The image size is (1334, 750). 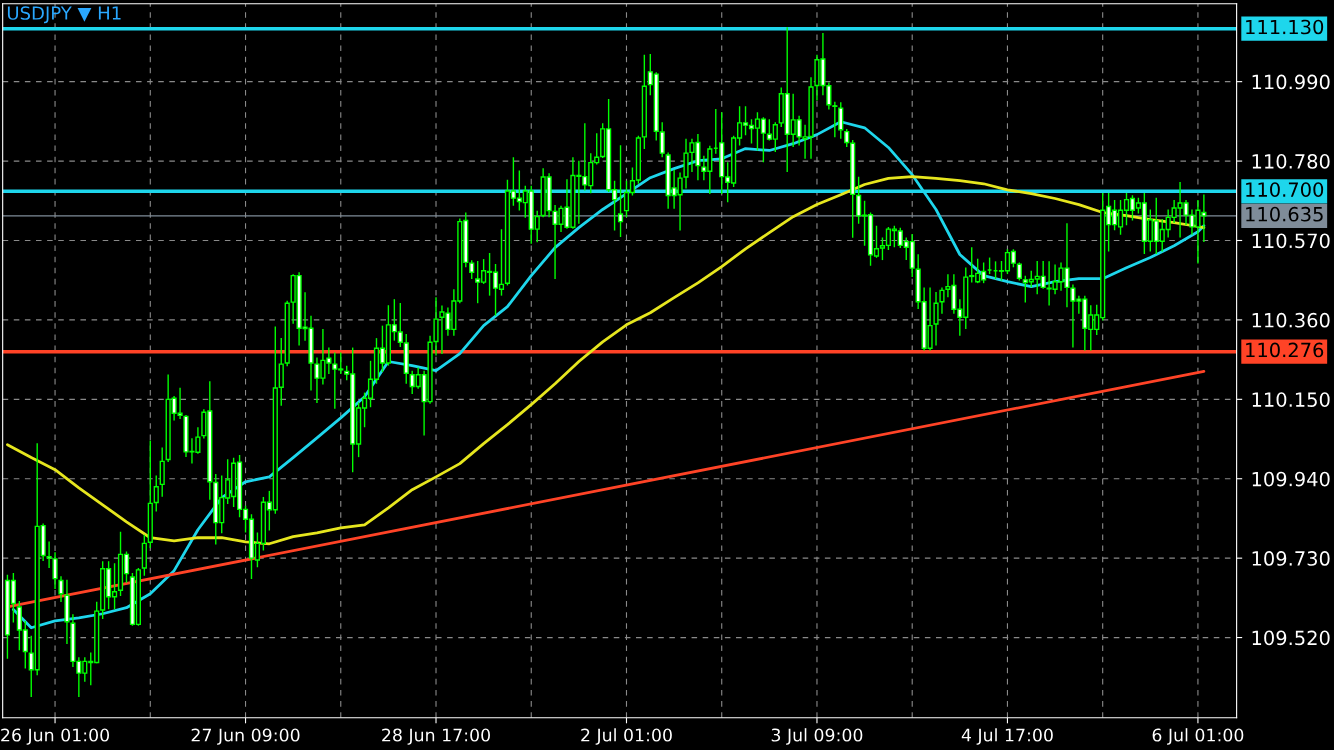 What do you see at coordinates (1291, 638) in the screenshot?
I see `y-tick-label: 109.520` at bounding box center [1291, 638].